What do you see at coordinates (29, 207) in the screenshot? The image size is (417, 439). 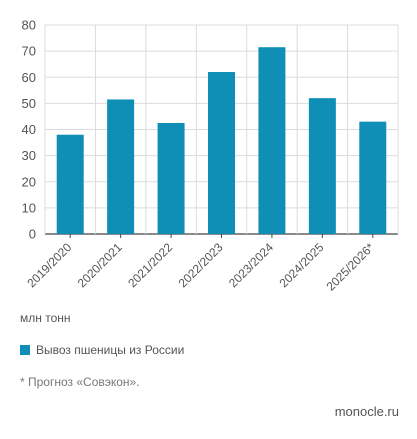 I see `y-tick-label: 10` at bounding box center [29, 207].